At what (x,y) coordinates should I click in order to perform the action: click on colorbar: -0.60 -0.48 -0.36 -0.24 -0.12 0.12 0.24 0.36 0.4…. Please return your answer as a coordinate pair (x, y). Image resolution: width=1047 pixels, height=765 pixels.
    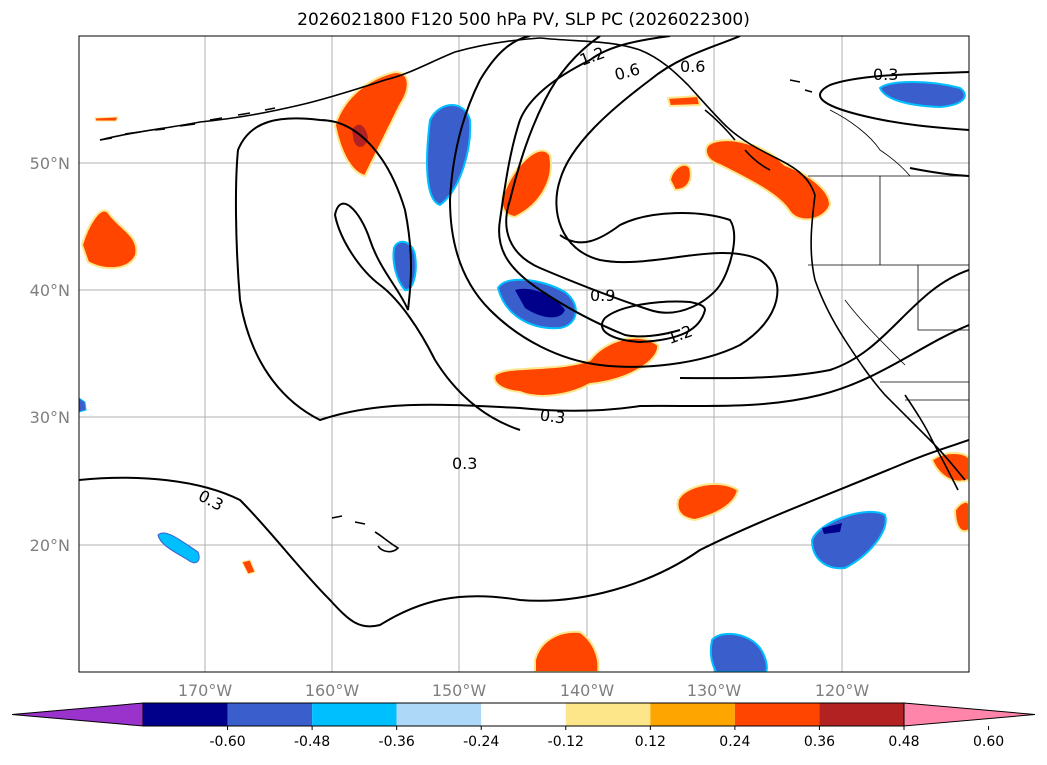
    Looking at the image, I should click on (523, 726).